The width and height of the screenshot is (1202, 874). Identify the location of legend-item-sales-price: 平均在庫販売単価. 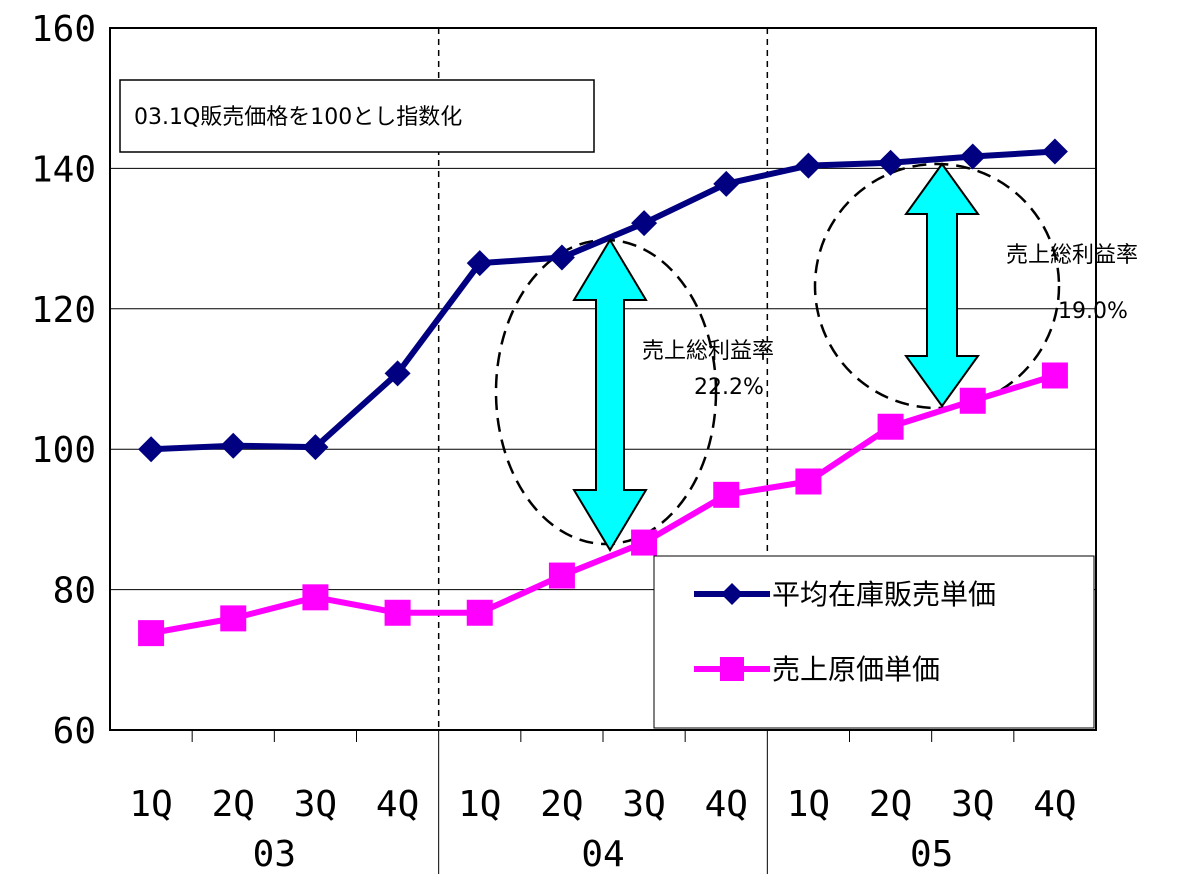
(845, 594).